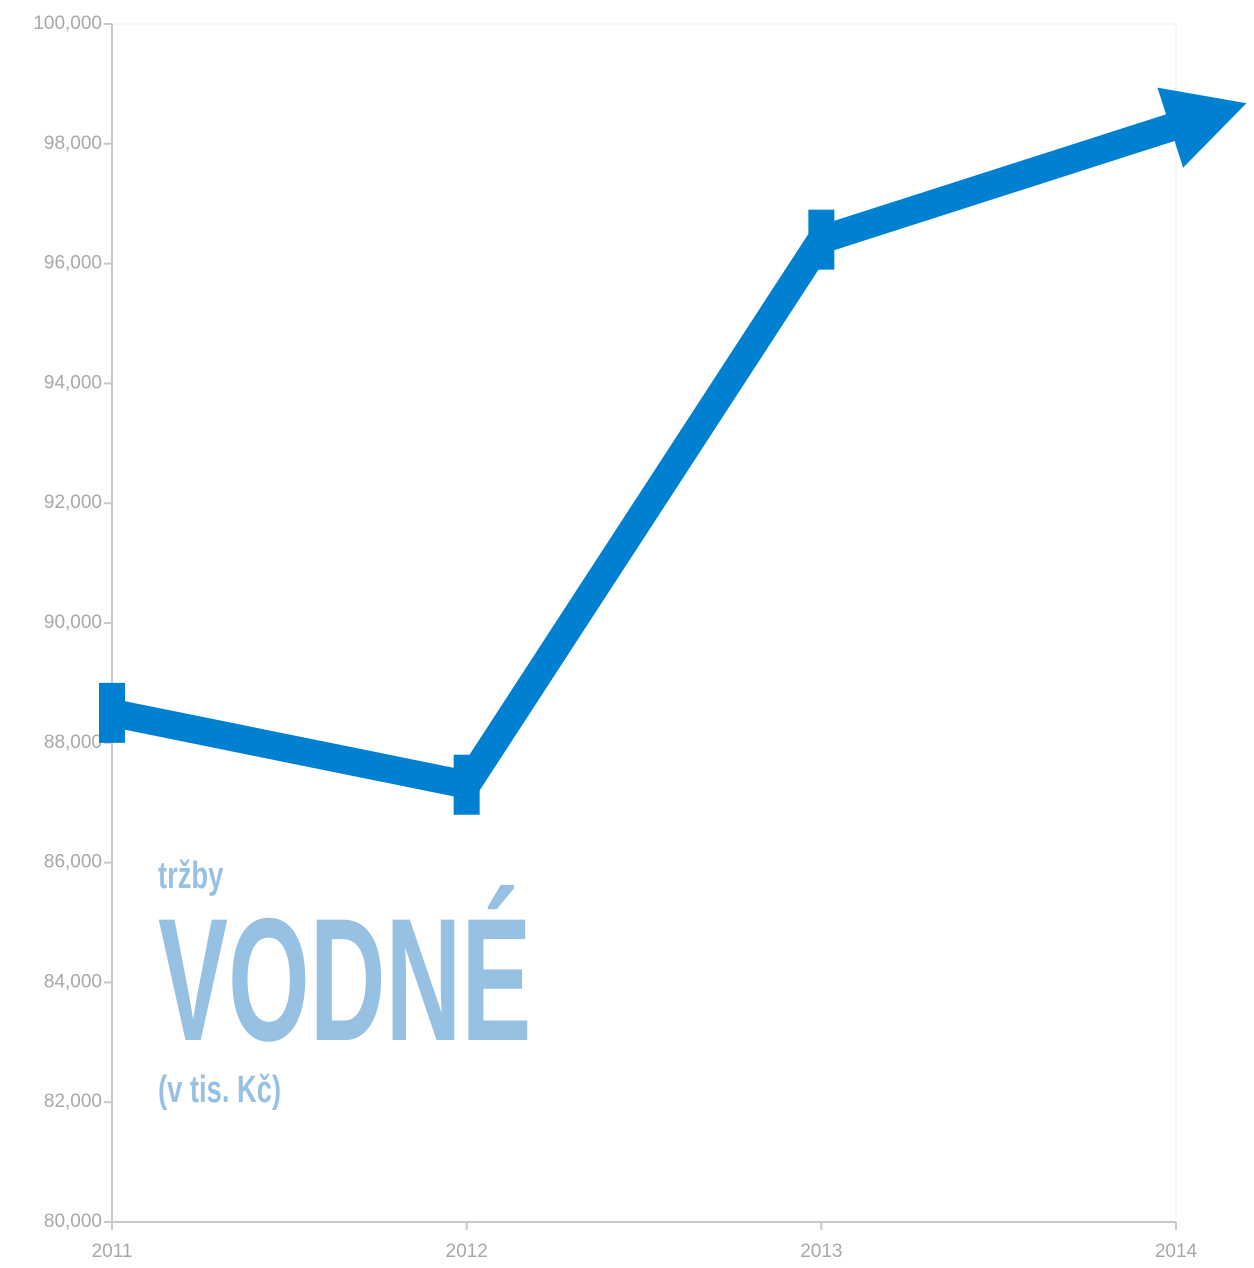  What do you see at coordinates (73, 862) in the screenshot?
I see `y-tick-label: 86,000` at bounding box center [73, 862].